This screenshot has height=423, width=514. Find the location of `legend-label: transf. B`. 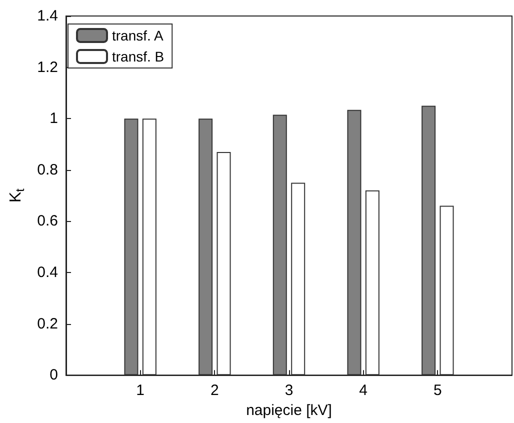

legend-label: transf. B is located at coordinates (138, 56).